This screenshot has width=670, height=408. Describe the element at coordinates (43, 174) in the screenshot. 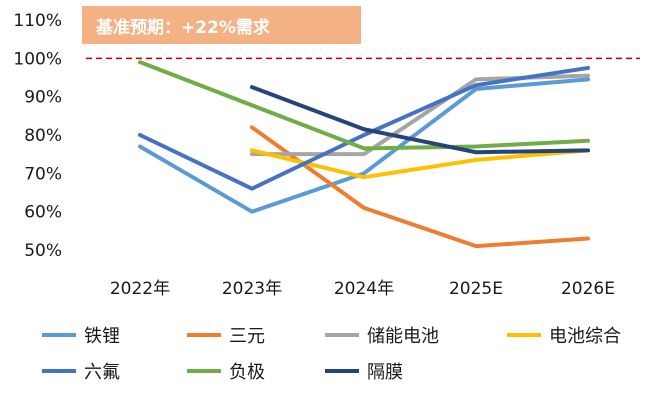

I see `y-tick-label: 70%` at that location.